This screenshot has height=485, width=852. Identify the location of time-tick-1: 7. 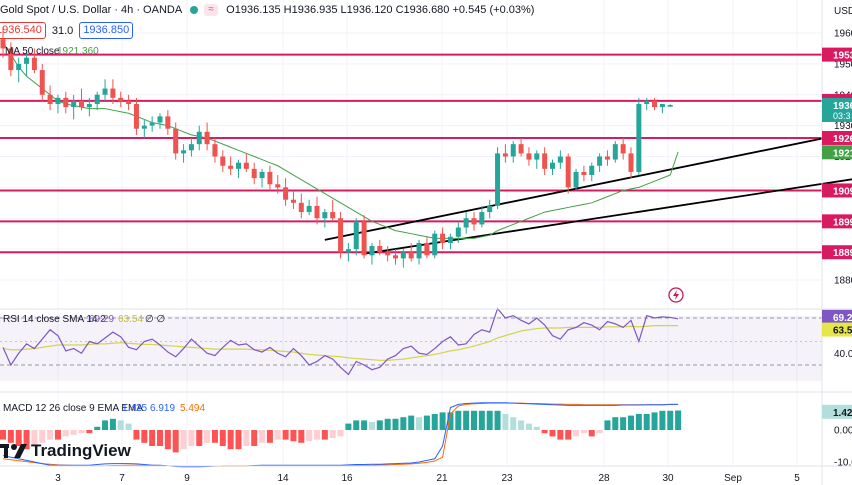
(122, 478).